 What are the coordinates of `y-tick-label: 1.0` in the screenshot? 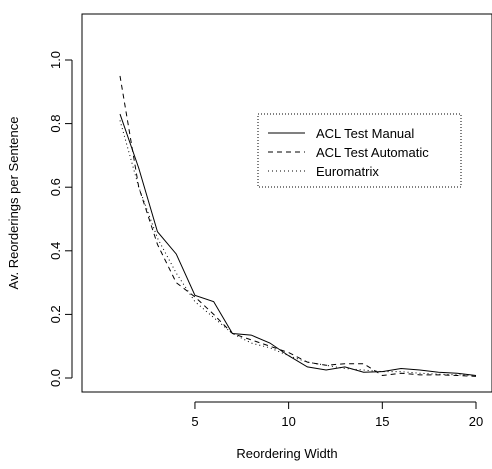 It's located at (55, 60).